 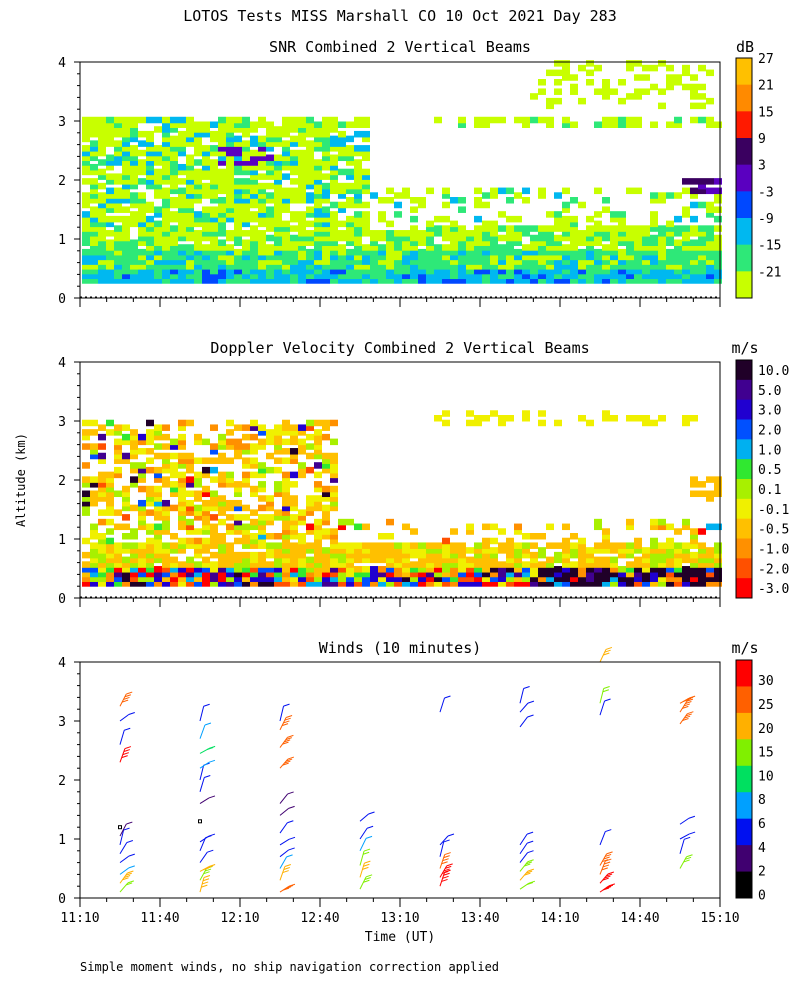 What do you see at coordinates (319, 918) in the screenshot?
I see `x-tick-label: 12:40` at bounding box center [319, 918].